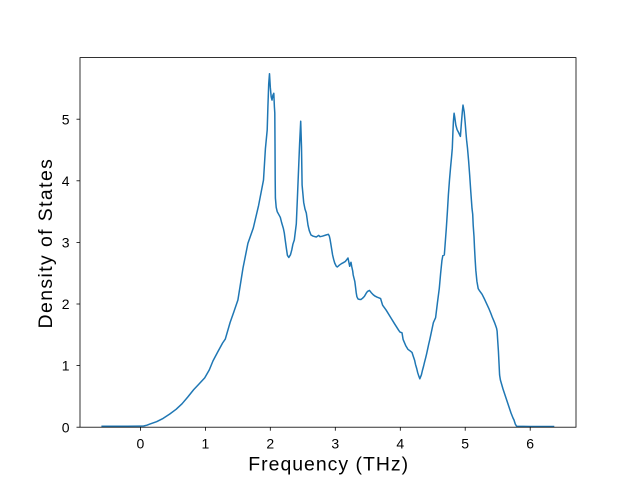  What do you see at coordinates (328, 465) in the screenshot?
I see `svg-text: Frequency (THz)` at bounding box center [328, 465].